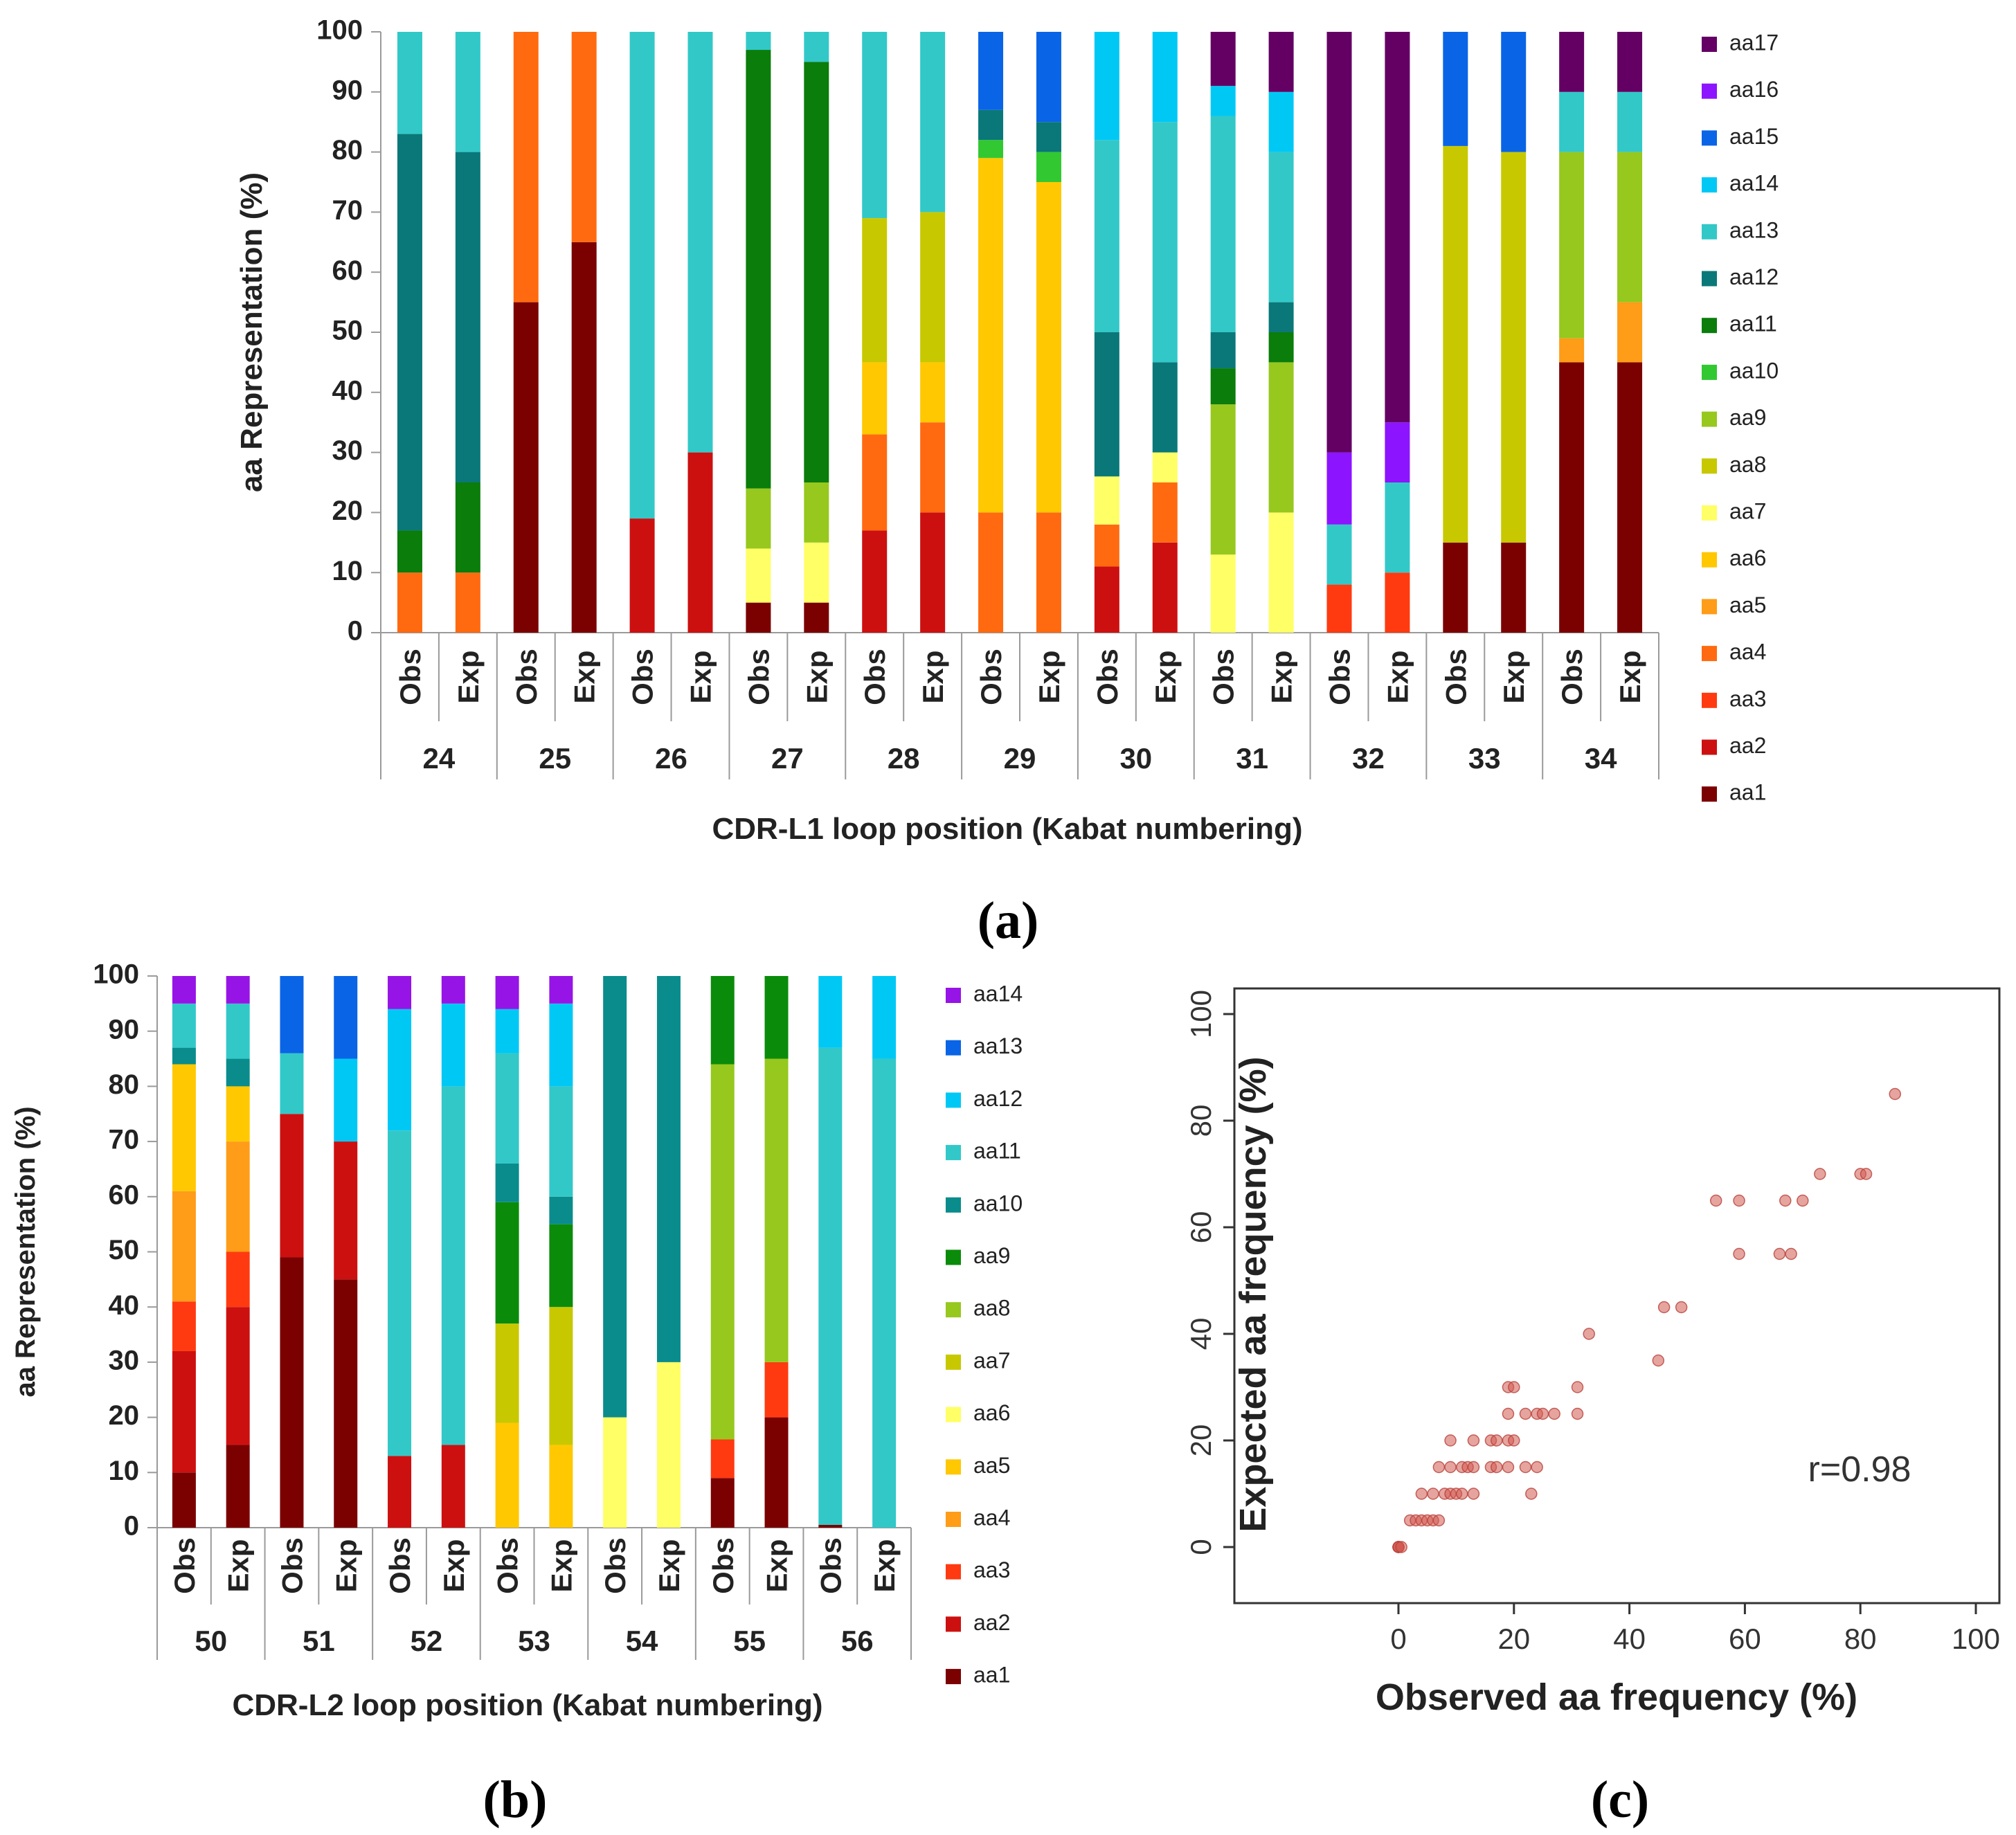  Describe the element at coordinates (998, 1098) in the screenshot. I see `legend-label-aa12: aa12` at that location.